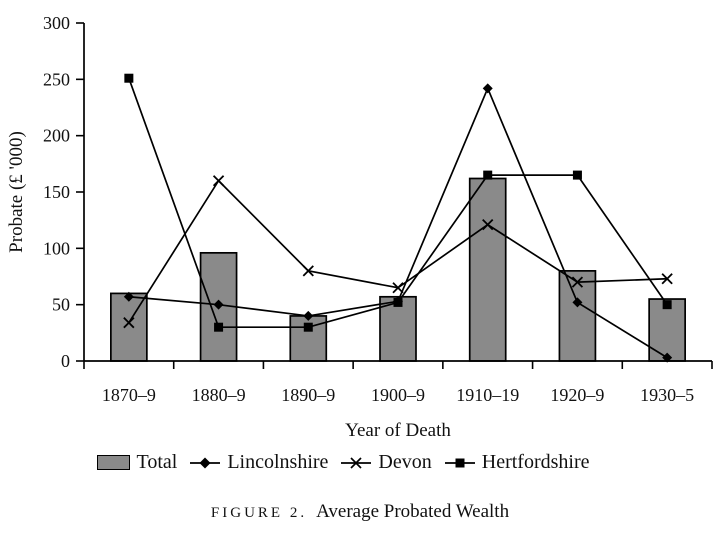  I want to click on x-marker-icon, so click(356, 462).